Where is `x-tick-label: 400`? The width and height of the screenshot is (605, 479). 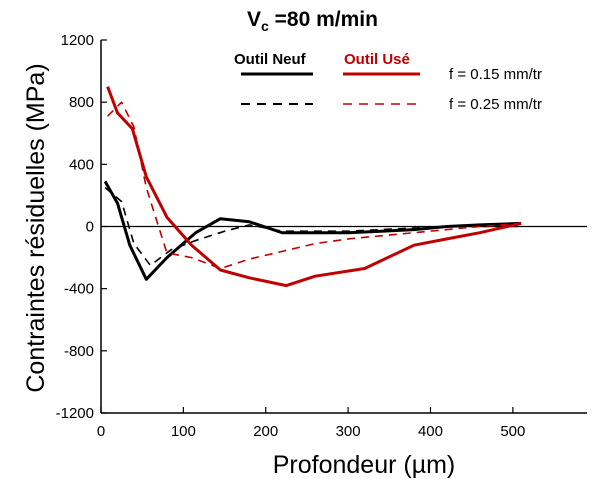
x-tick-label: 400 is located at coordinates (430, 431).